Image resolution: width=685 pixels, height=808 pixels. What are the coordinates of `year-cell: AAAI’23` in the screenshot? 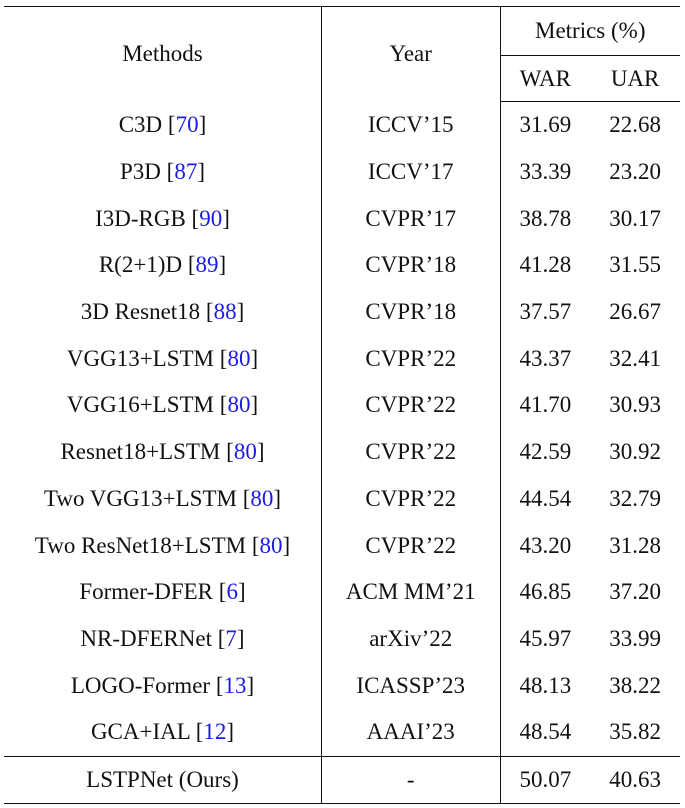 It's located at (411, 732).